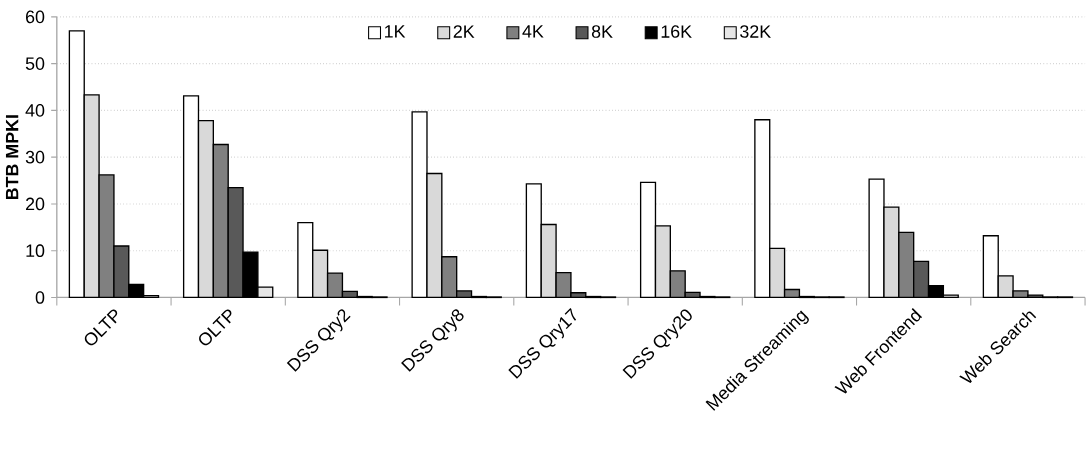 Image resolution: width=1091 pixels, height=455 pixels. Describe the element at coordinates (602, 31) in the screenshot. I see `legend-label: 8K` at that location.